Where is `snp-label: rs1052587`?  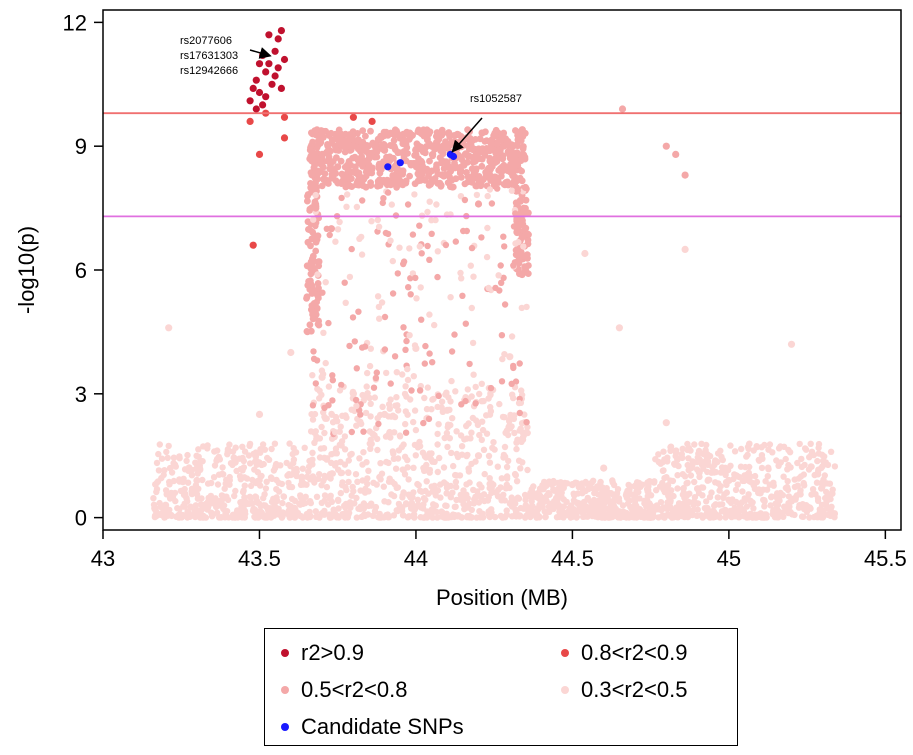
snp-label: rs1052587 is located at coordinates (496, 99).